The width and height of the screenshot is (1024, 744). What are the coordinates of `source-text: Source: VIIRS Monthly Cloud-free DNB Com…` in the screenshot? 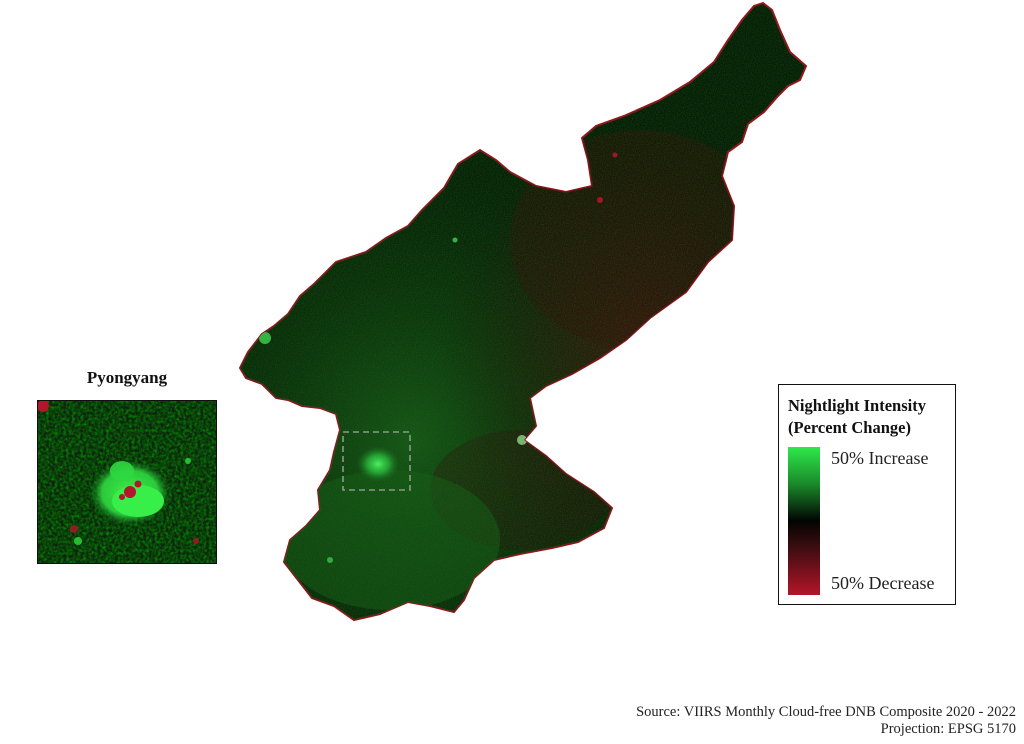 It's located at (826, 712).